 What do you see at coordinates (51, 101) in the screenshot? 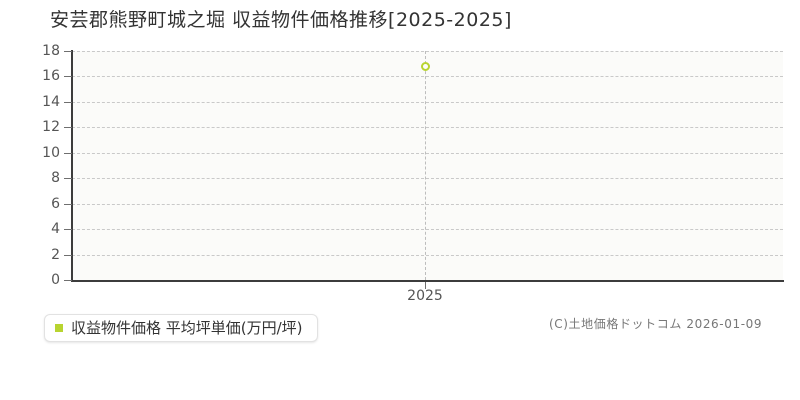
I see `y-axis-tick-label: 14` at bounding box center [51, 101].